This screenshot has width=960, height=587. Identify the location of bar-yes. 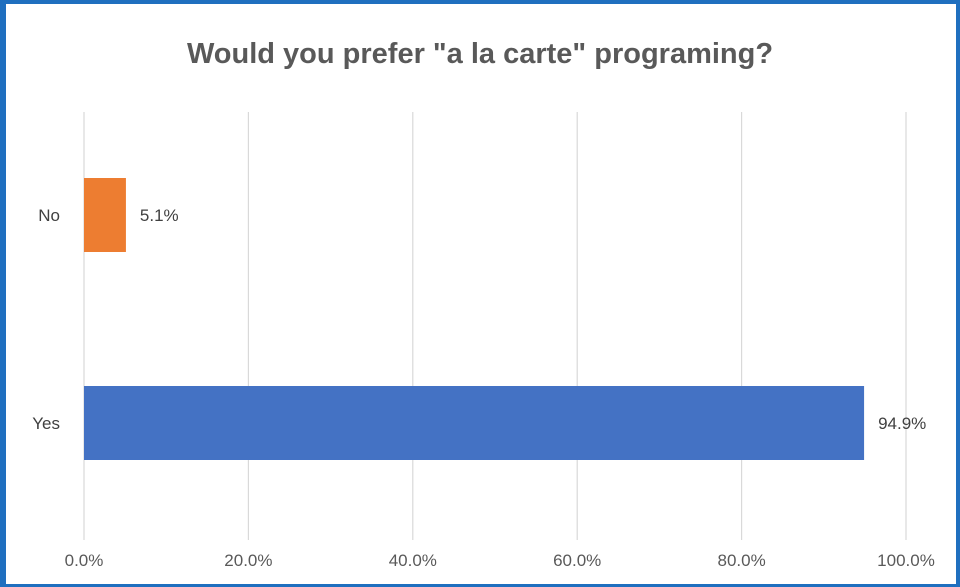
(474, 423).